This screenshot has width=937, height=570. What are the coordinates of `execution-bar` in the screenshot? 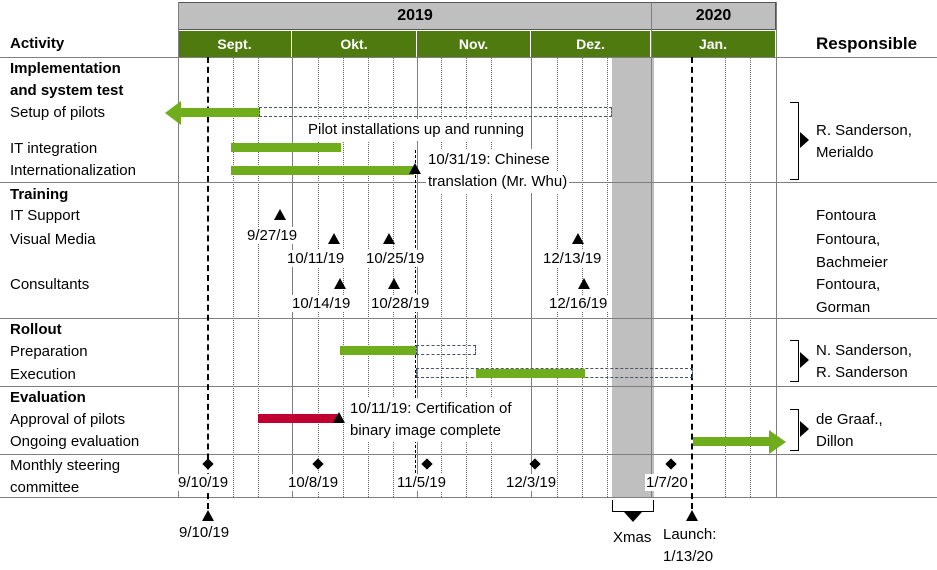 It's located at (530, 373).